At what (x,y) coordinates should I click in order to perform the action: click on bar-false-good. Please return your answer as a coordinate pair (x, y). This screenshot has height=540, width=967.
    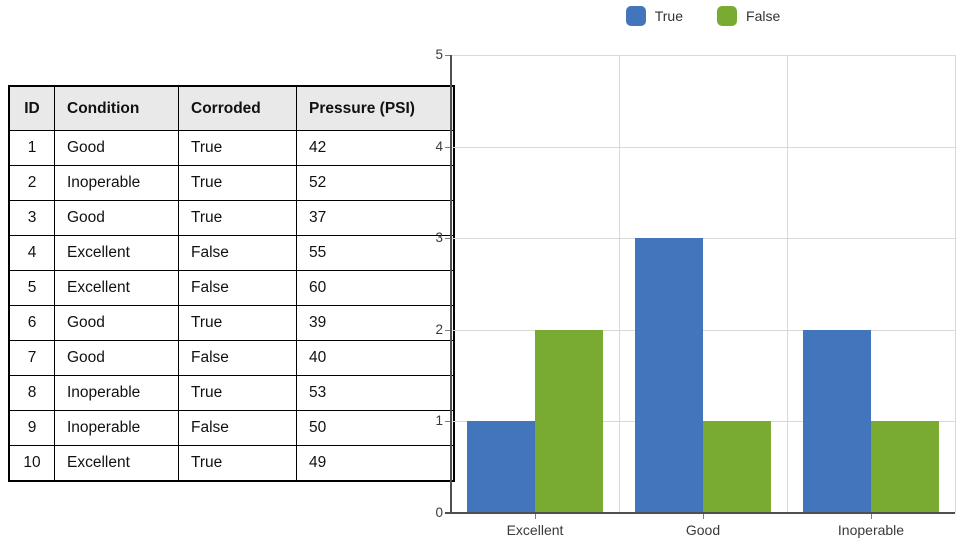
    Looking at the image, I should click on (737, 467).